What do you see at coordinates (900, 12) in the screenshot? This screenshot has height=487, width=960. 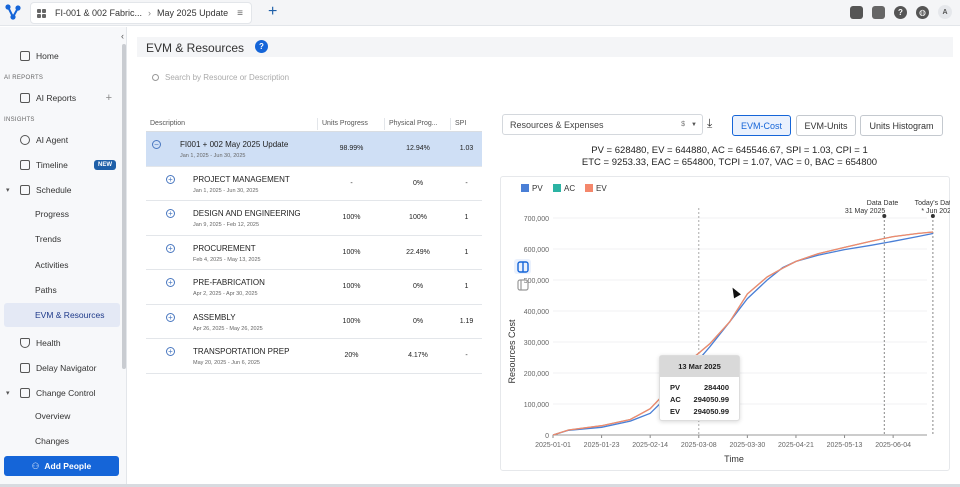 I see `help-circle-icon: ?` at bounding box center [900, 12].